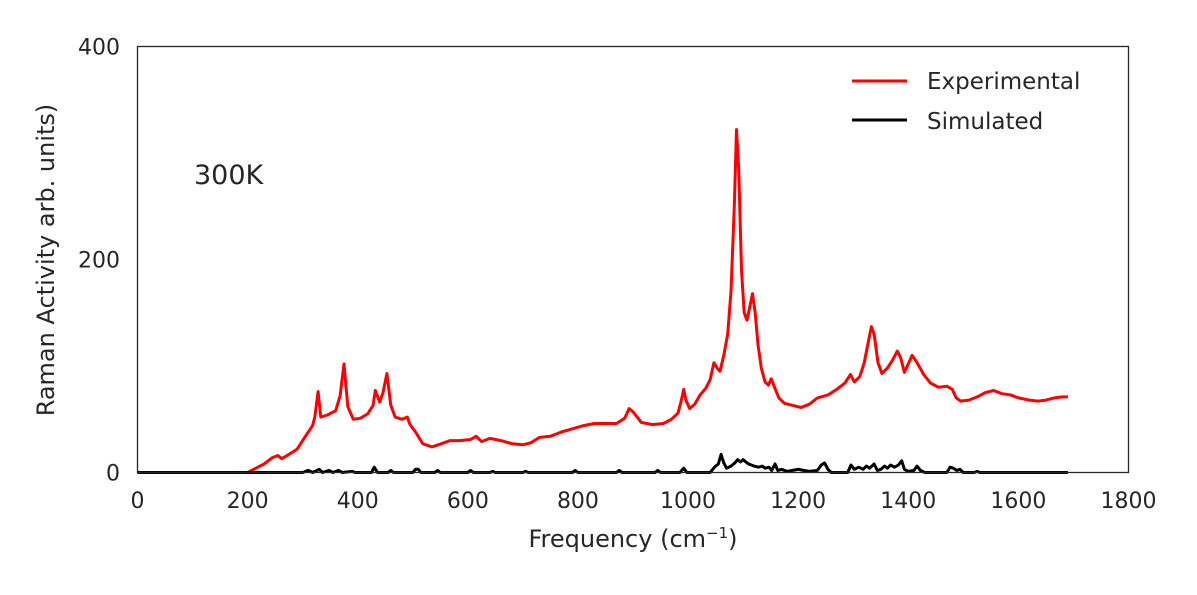 The image size is (1197, 595). What do you see at coordinates (908, 501) in the screenshot?
I see `x-tick-label: 1400` at bounding box center [908, 501].